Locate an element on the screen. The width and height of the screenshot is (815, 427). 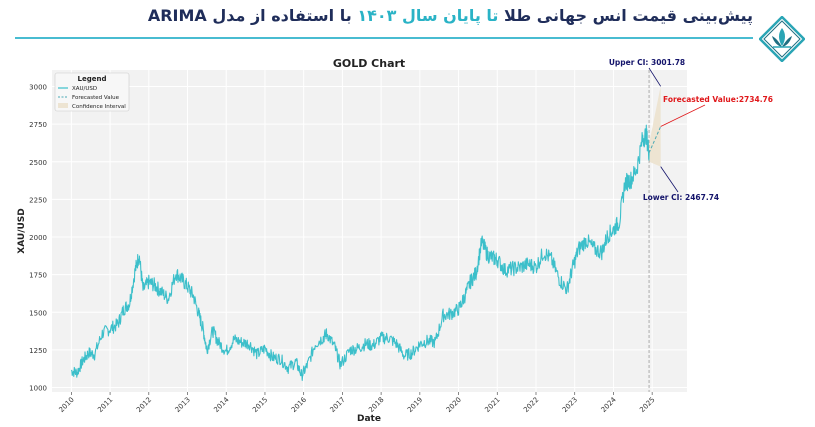
chart-title: GOLD Chart is located at coordinates (369, 63).